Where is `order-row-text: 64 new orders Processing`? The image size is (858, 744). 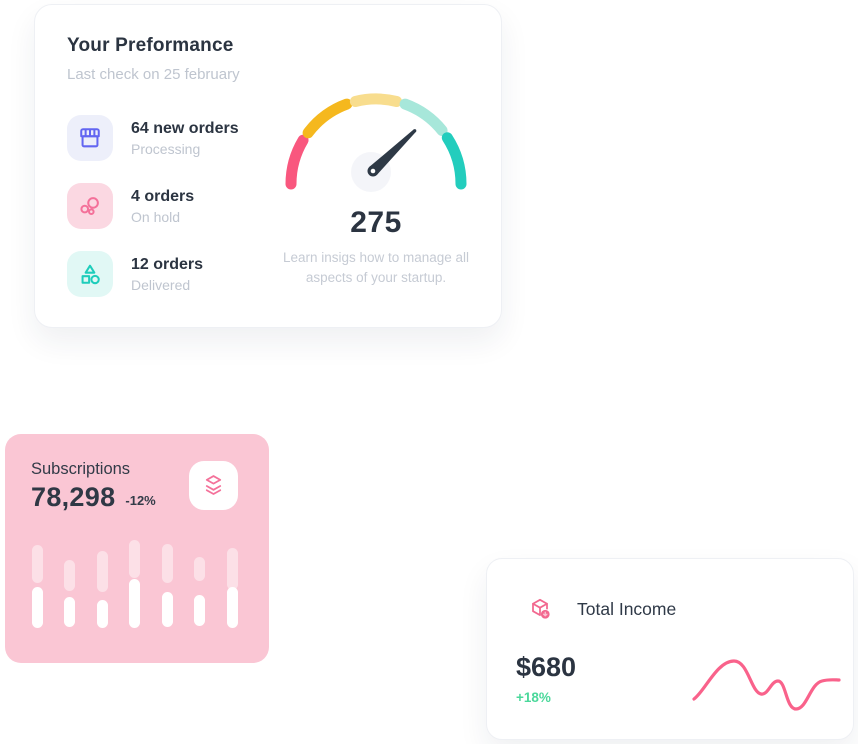 order-row-text: 64 new orders Processing is located at coordinates (185, 138).